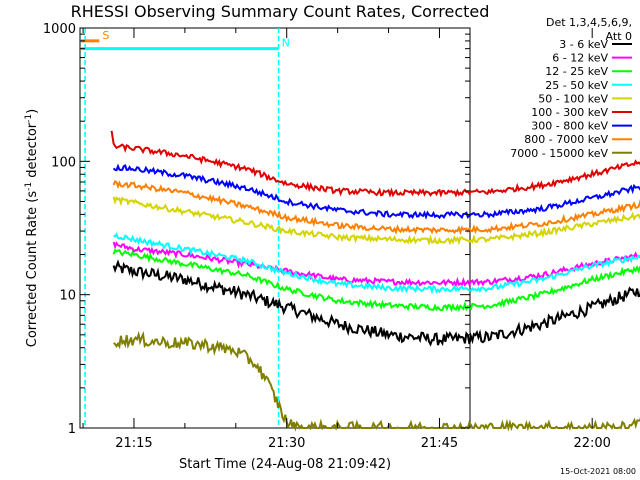 This screenshot has height=480, width=640. Describe the element at coordinates (29, 118) in the screenshot. I see `y-axis-label-sup2: -1` at that location.